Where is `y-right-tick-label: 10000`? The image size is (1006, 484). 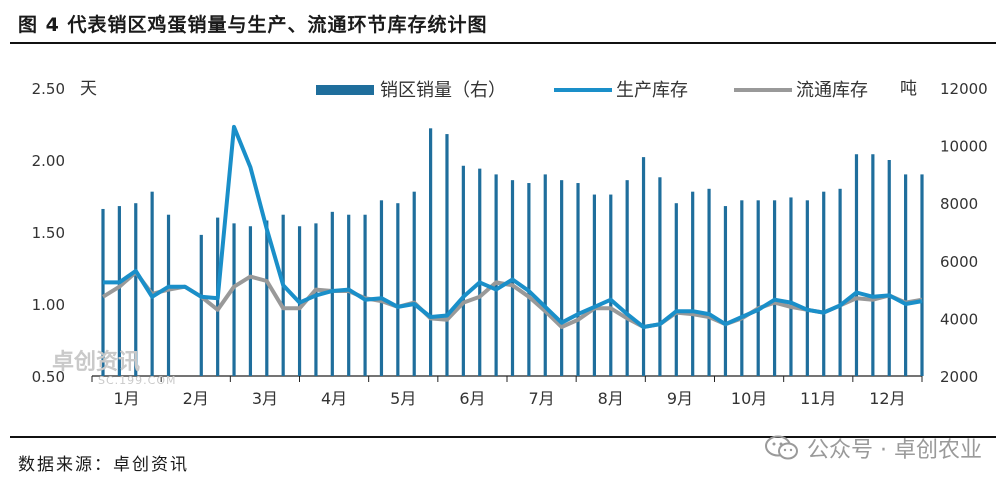 y-right-tick-label: 10000 is located at coordinates (964, 147).